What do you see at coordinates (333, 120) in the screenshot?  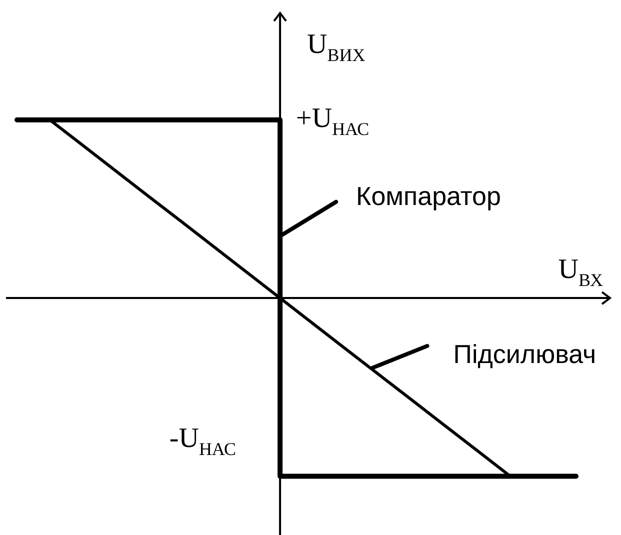 I see `annotation: +U$_{НАС}$` at bounding box center [333, 120].